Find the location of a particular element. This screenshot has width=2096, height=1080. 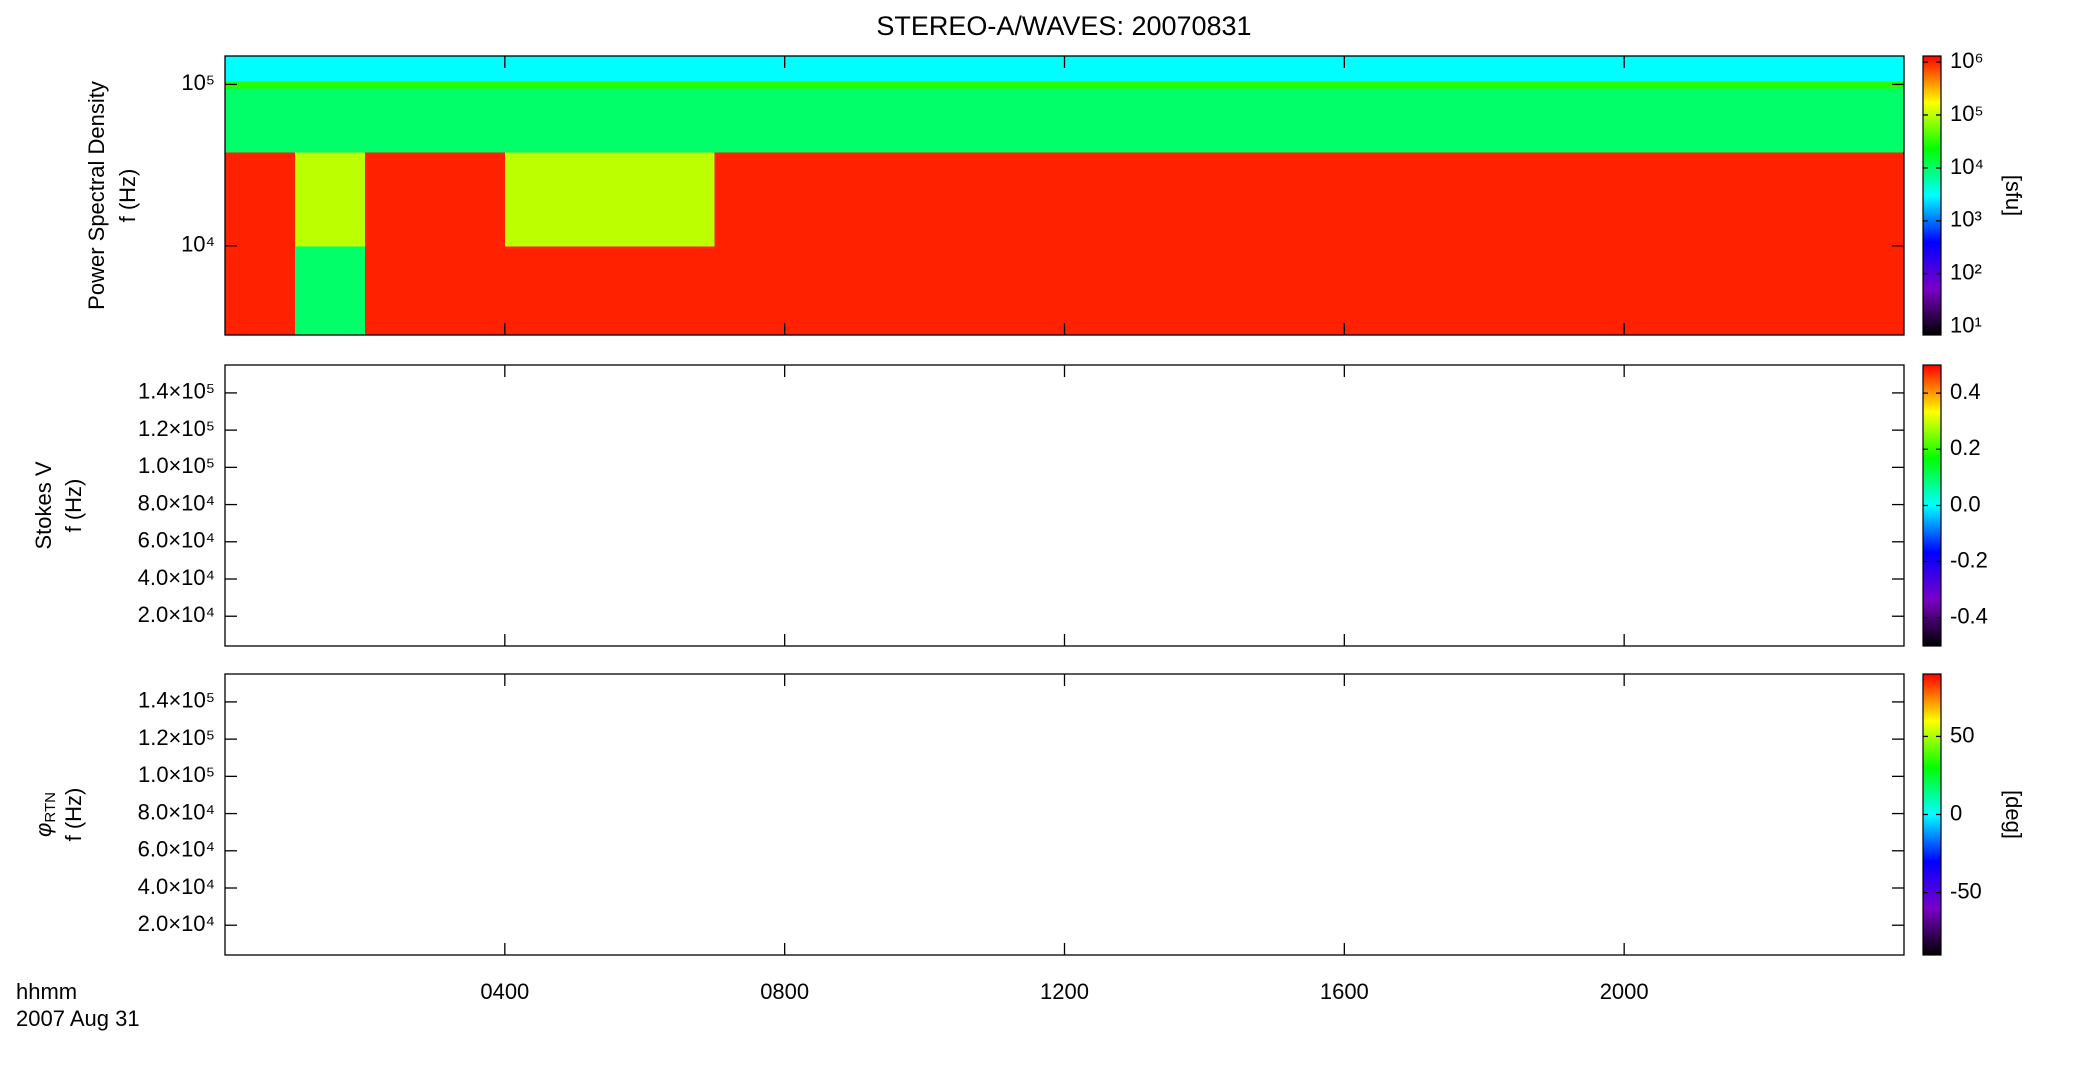

y-tick-label: 4.0×10⁴ is located at coordinates (176, 886).